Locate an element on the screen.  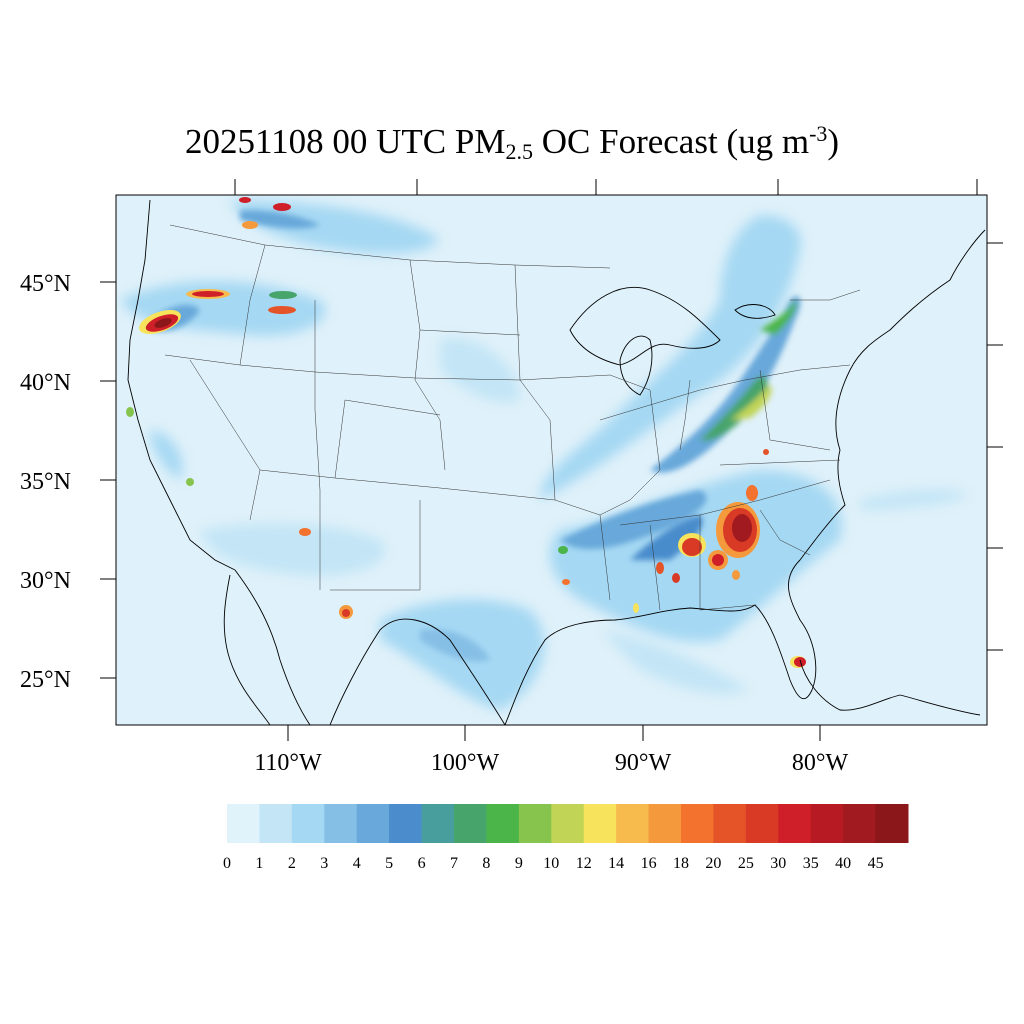
colorbar-label: 35 is located at coordinates (811, 863).